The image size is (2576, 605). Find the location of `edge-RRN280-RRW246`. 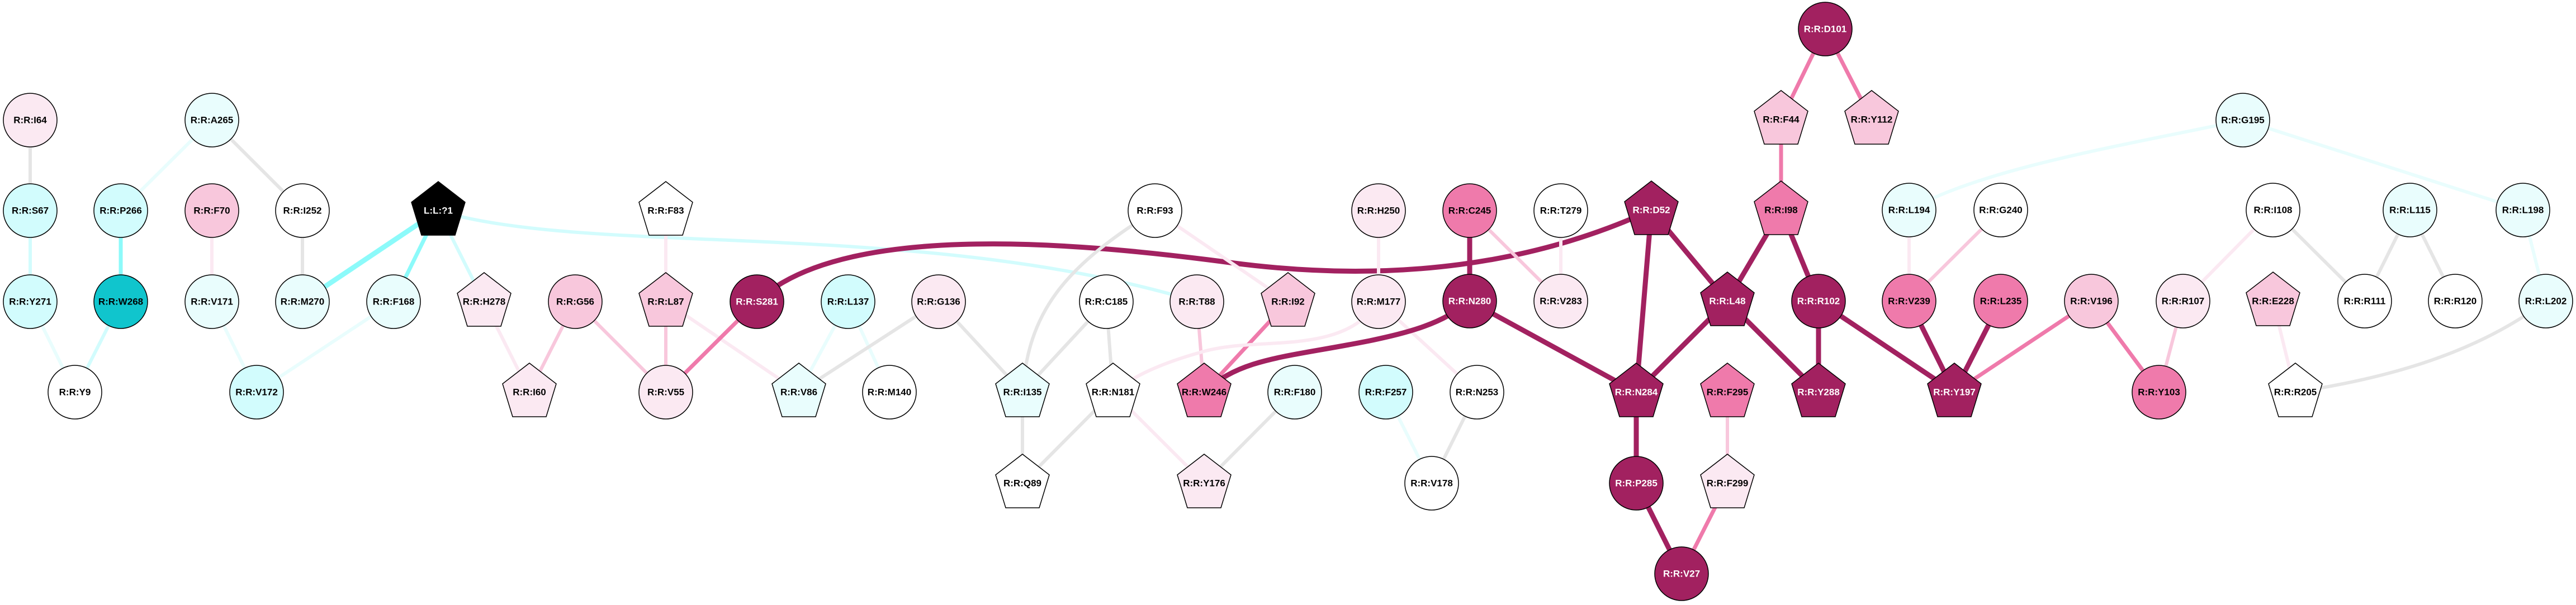

edge-RRN280-RRW246 is located at coordinates (1336, 346).